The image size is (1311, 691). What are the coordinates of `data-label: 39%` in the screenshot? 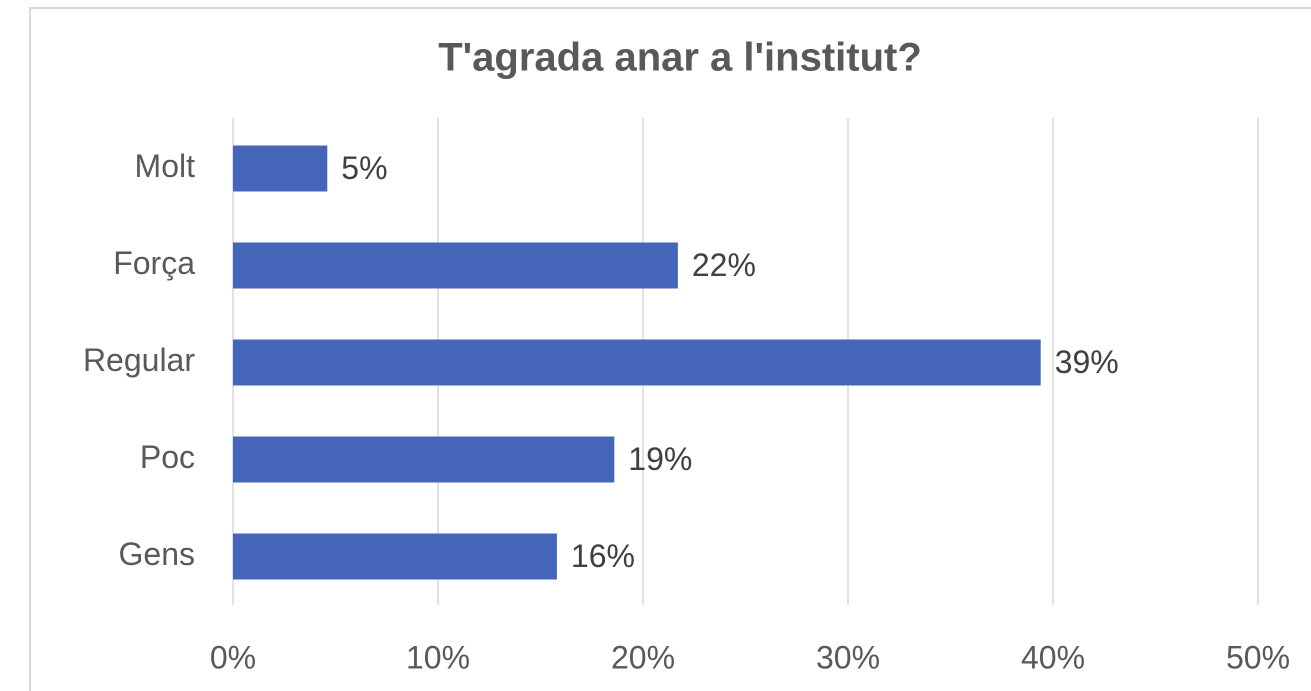 It's located at (1087, 362).